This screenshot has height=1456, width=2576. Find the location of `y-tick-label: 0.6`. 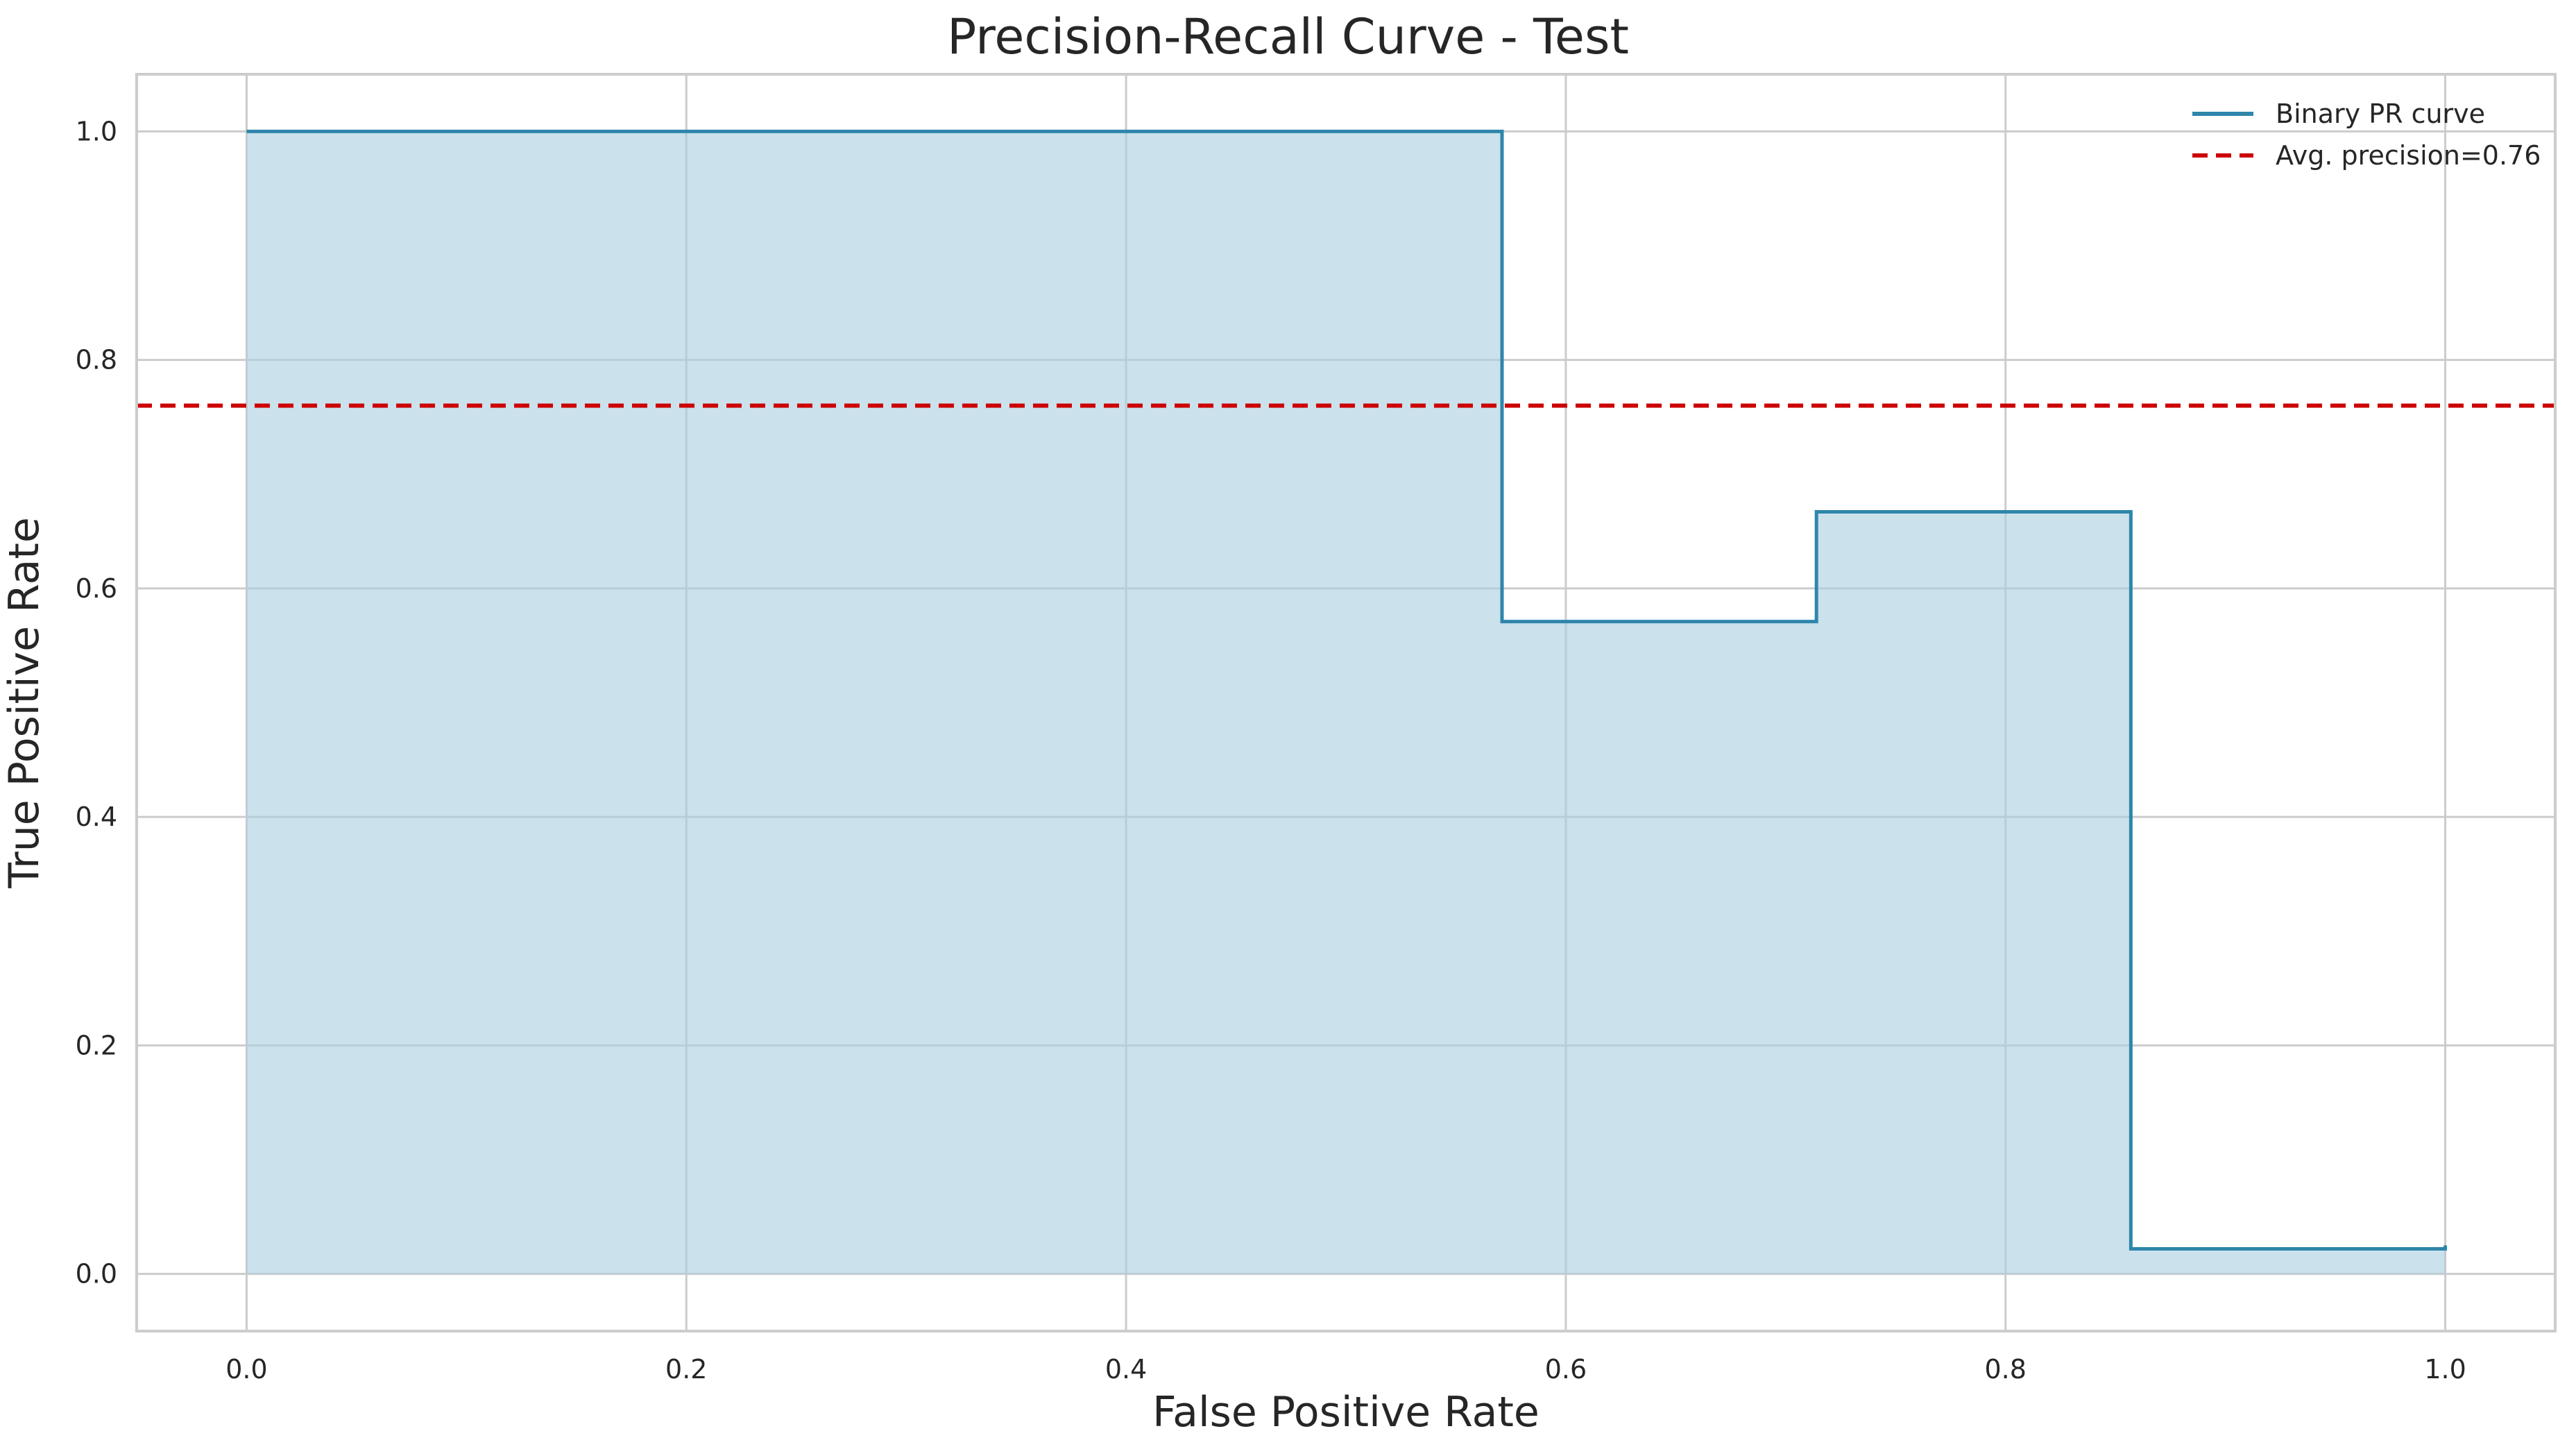

y-tick-label: 0.6 is located at coordinates (96, 588).